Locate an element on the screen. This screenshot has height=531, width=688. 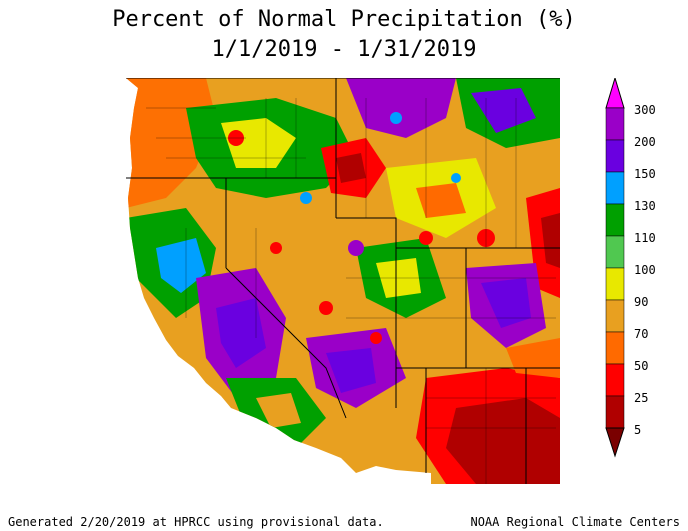
legend-label-70: 70 is located at coordinates (641, 334).